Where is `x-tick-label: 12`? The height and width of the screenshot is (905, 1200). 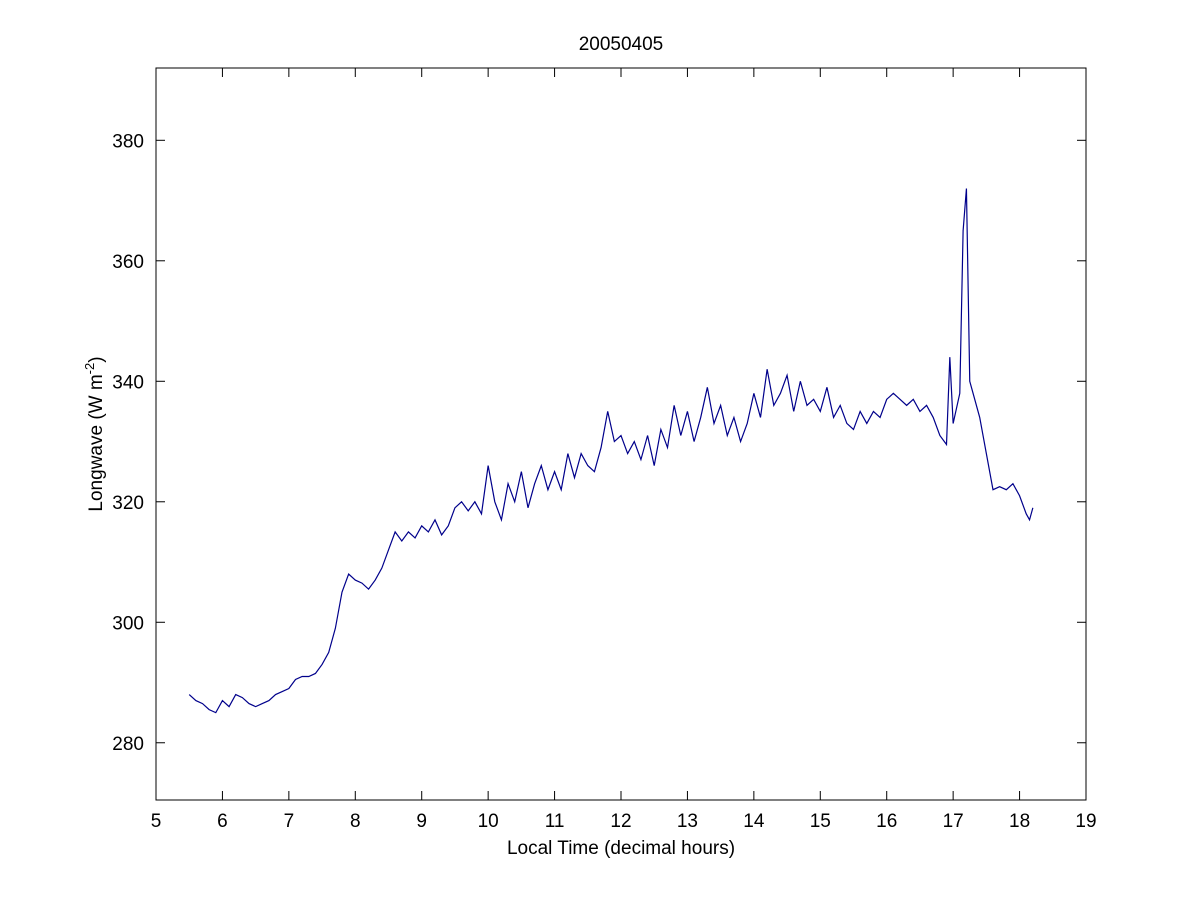
x-tick-label: 12 is located at coordinates (620, 821).